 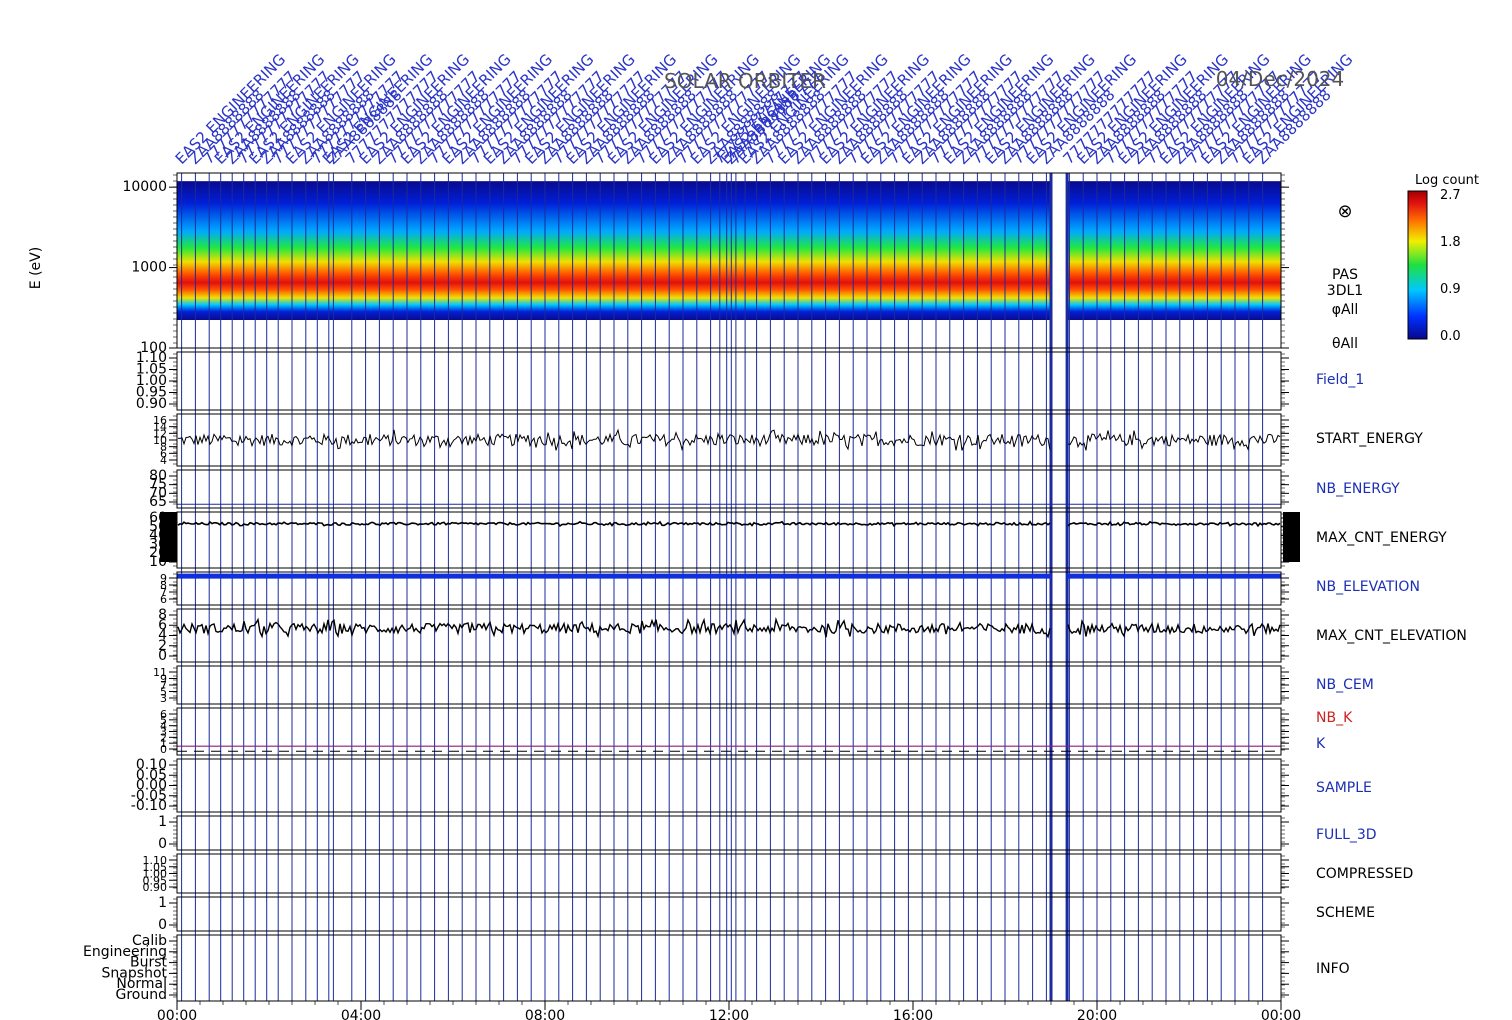 What do you see at coordinates (141, 984) in the screenshot?
I see `y-tick-label: Normal` at bounding box center [141, 984].